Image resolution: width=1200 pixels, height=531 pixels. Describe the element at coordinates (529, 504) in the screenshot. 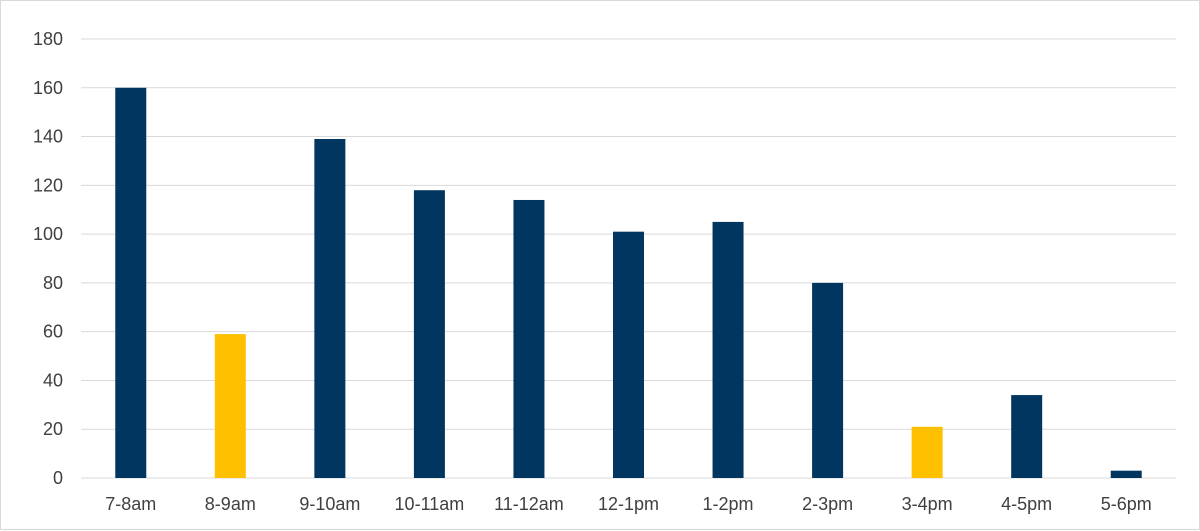

I see `x-tick-label: 11-12am` at that location.